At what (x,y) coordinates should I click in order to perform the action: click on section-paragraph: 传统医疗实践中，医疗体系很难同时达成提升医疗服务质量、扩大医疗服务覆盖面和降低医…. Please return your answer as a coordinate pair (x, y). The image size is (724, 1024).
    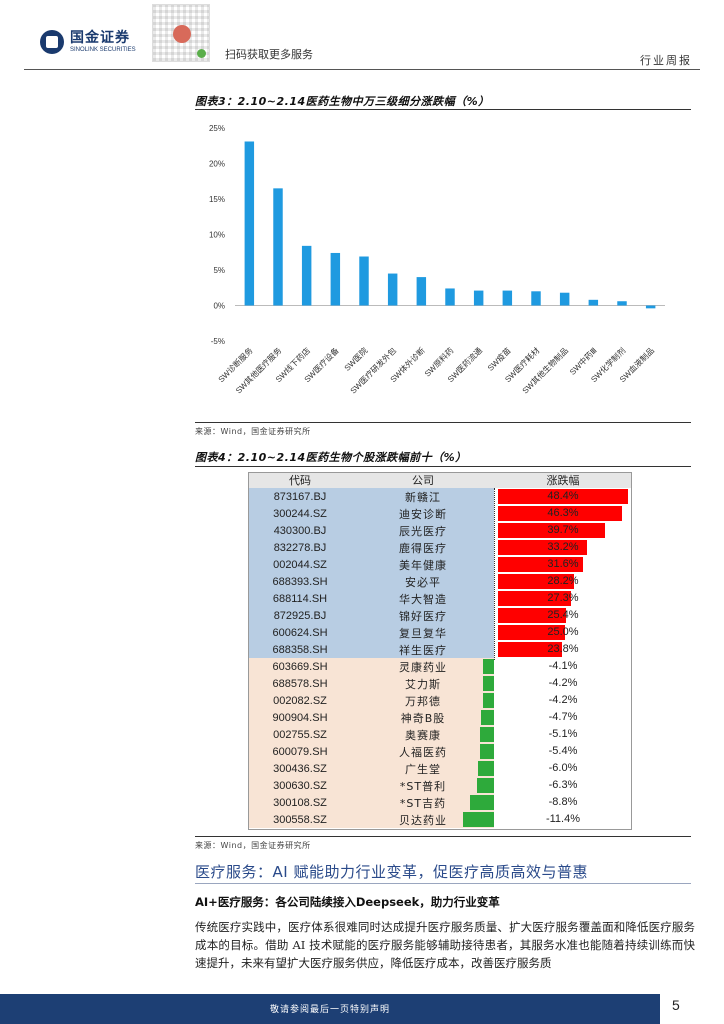
    Looking at the image, I should click on (445, 945).